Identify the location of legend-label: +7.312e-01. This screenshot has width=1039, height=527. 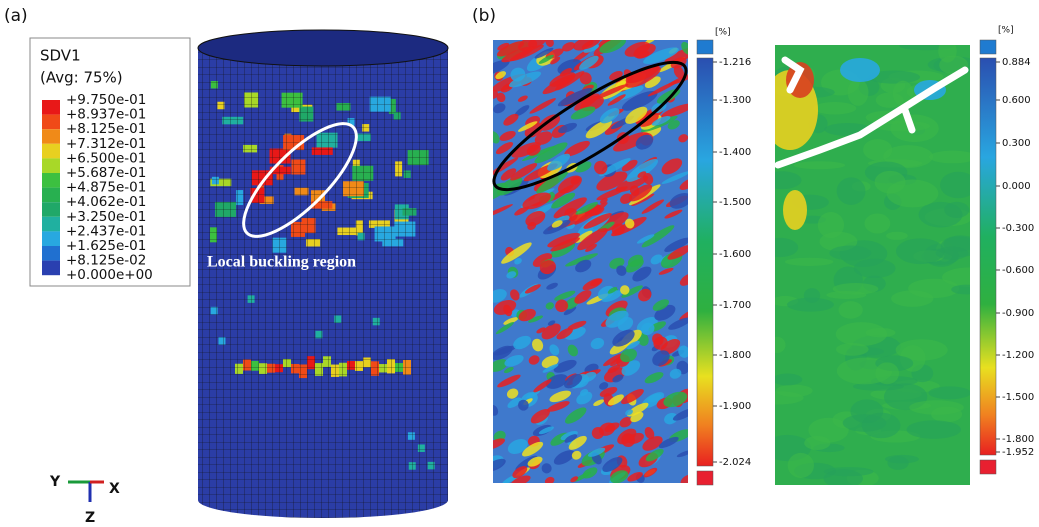
(106, 144).